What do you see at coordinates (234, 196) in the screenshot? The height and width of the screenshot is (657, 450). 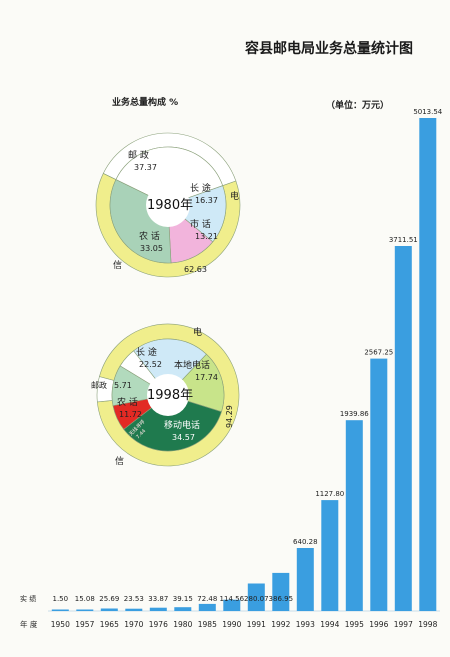 I see `pie-1980-telecom-ring-char-1: 电` at bounding box center [234, 196].